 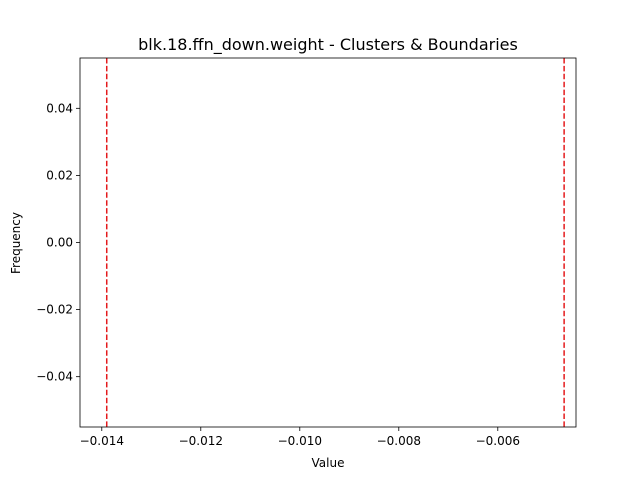 I want to click on x-tick-label: −0.008, so click(x=399, y=441).